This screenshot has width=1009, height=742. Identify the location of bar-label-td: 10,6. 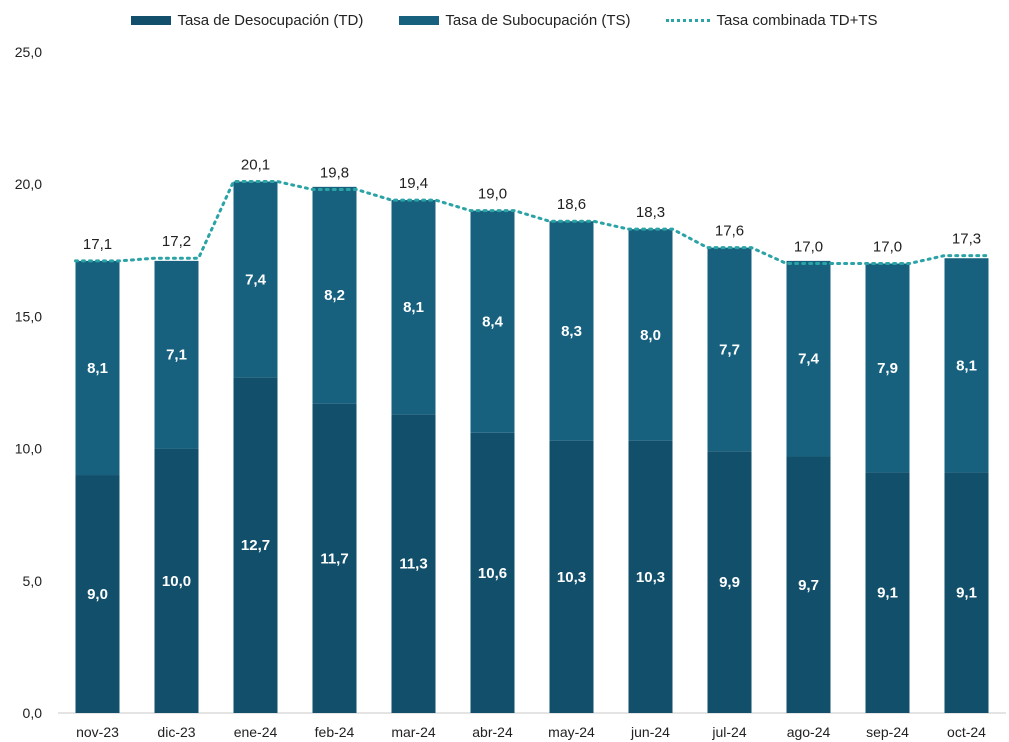
(492, 573).